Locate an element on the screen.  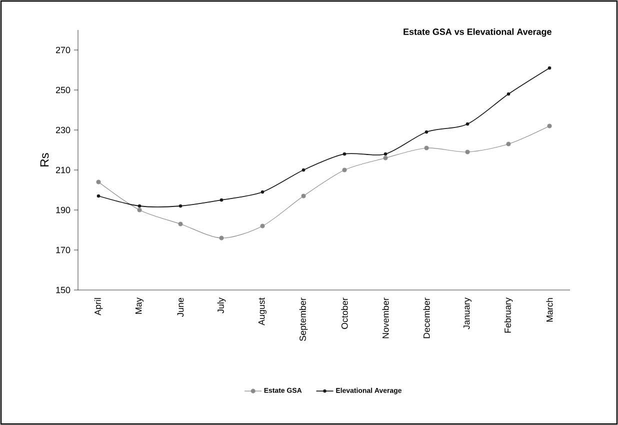
x-tick-label: July is located at coordinates (221, 306).